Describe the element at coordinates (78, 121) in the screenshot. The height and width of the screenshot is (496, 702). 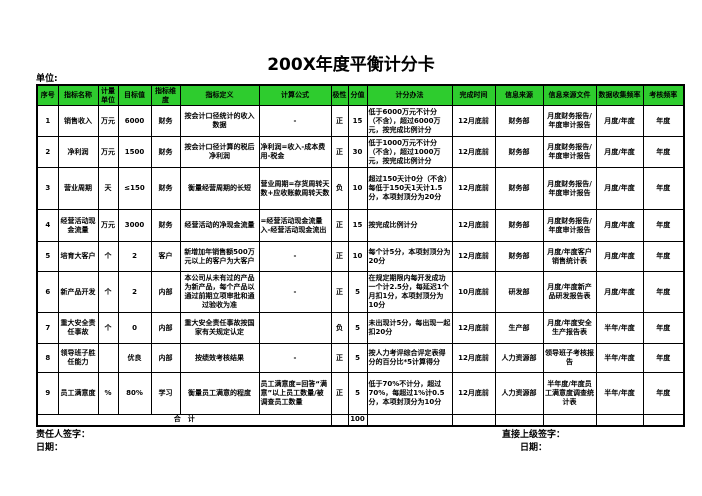
I see `table-cell: 销售收入` at that location.